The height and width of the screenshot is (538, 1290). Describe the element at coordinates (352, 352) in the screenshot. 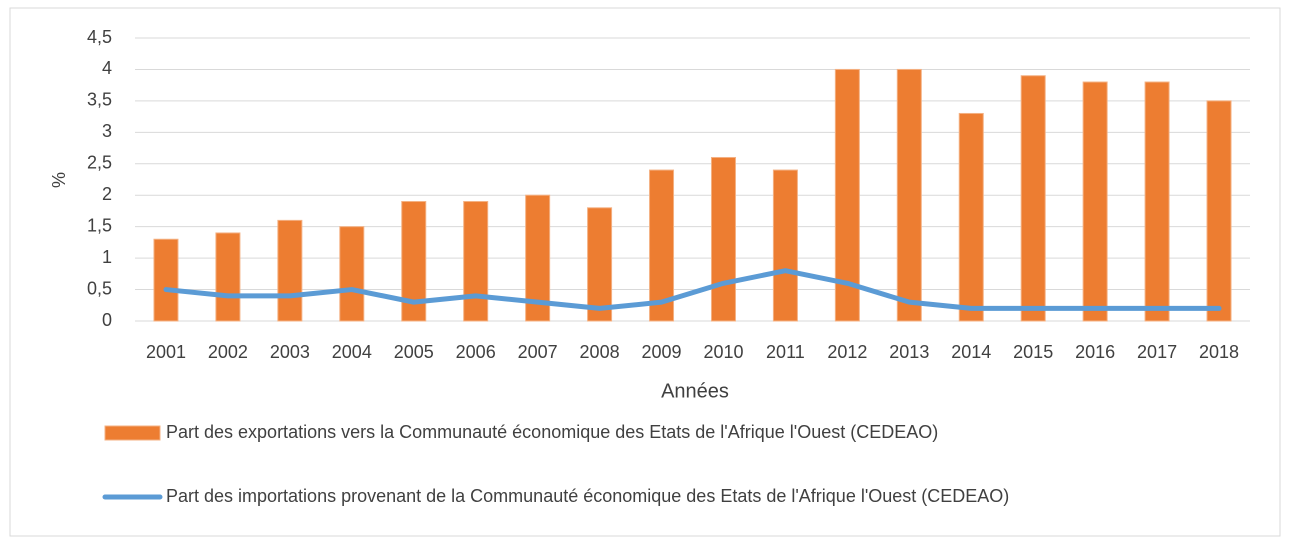

I see `x-tick-label: 2004` at that location.